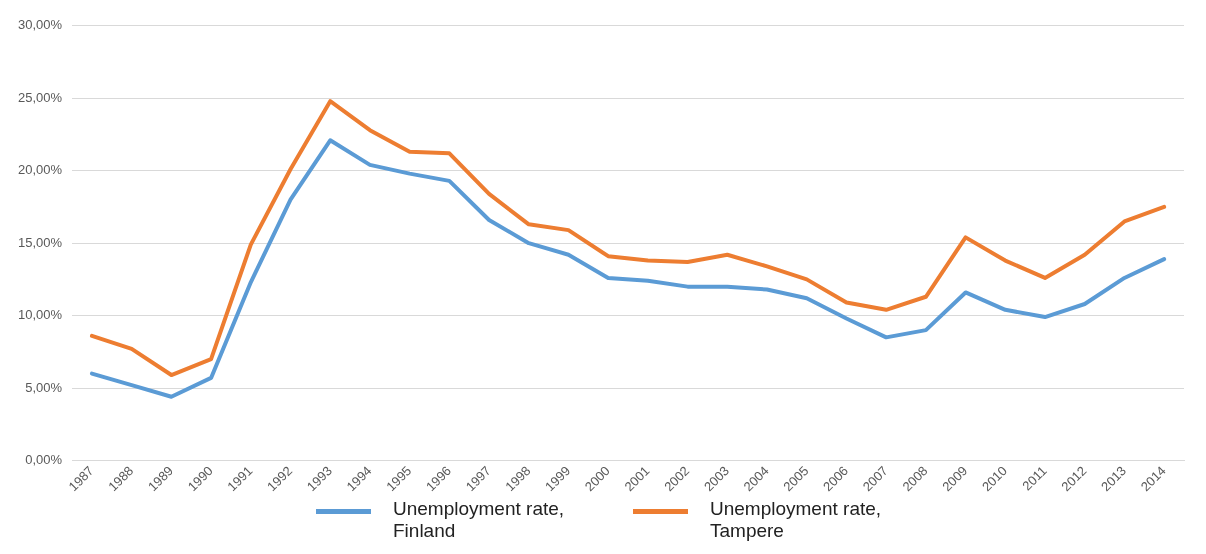 The height and width of the screenshot is (554, 1206). What do you see at coordinates (40, 170) in the screenshot?
I see `y-tick-label: 20,00%` at bounding box center [40, 170].